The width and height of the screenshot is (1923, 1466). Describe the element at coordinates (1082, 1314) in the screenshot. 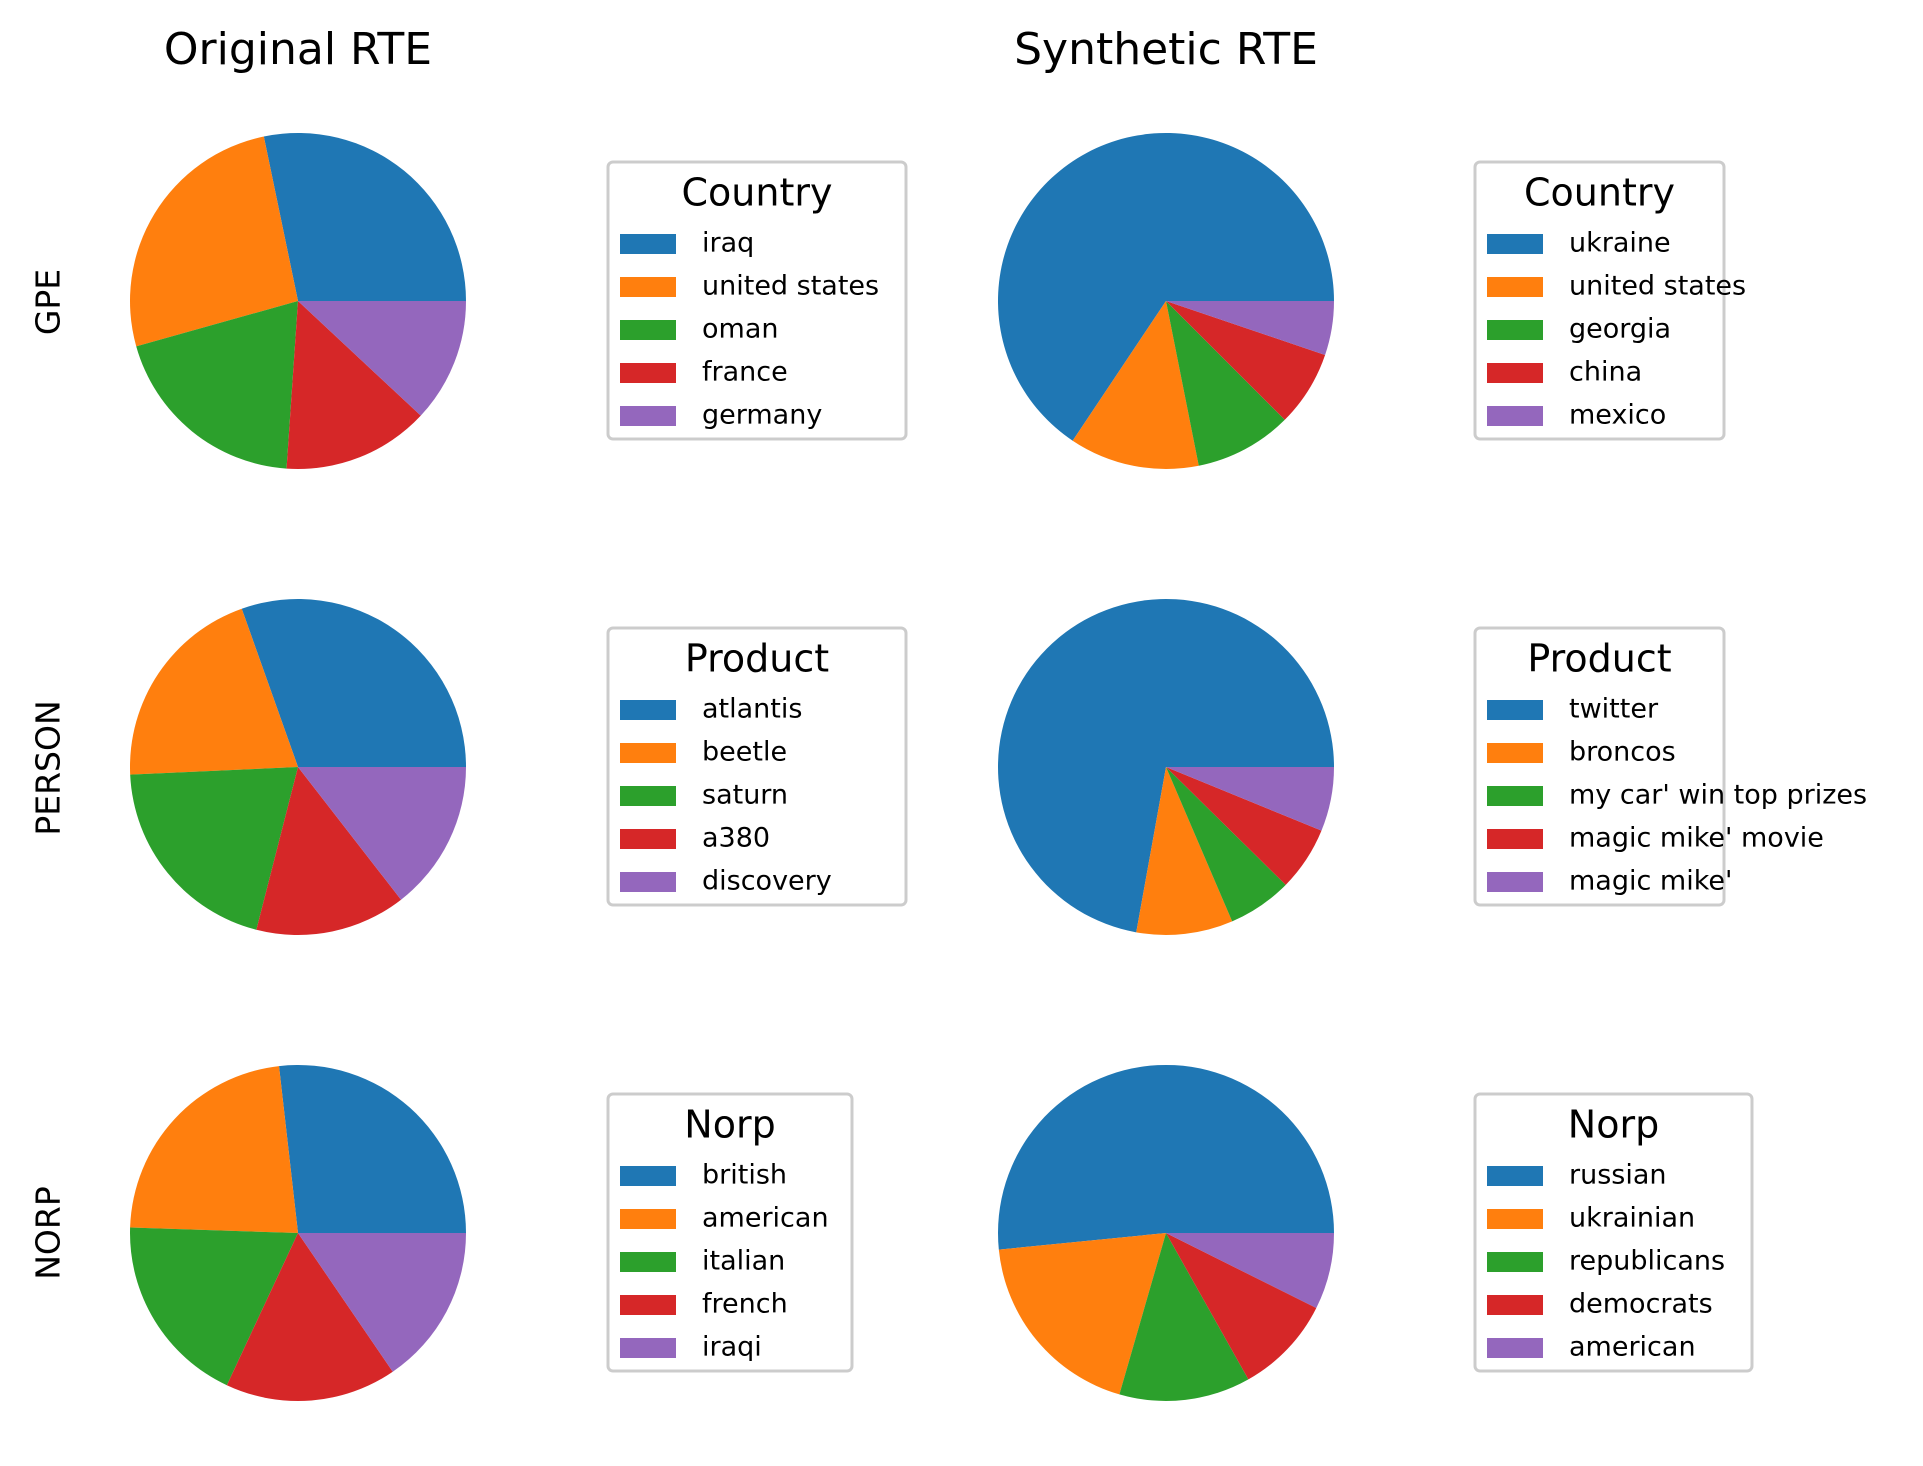

I see `pie-slice-ukrainian` at that location.